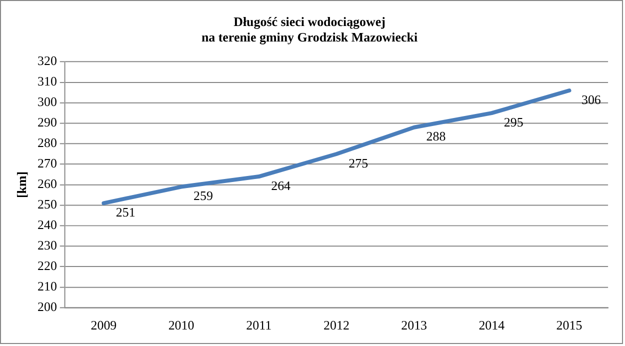  Describe the element at coordinates (47, 286) in the screenshot. I see `y-tick-label: 210` at that location.